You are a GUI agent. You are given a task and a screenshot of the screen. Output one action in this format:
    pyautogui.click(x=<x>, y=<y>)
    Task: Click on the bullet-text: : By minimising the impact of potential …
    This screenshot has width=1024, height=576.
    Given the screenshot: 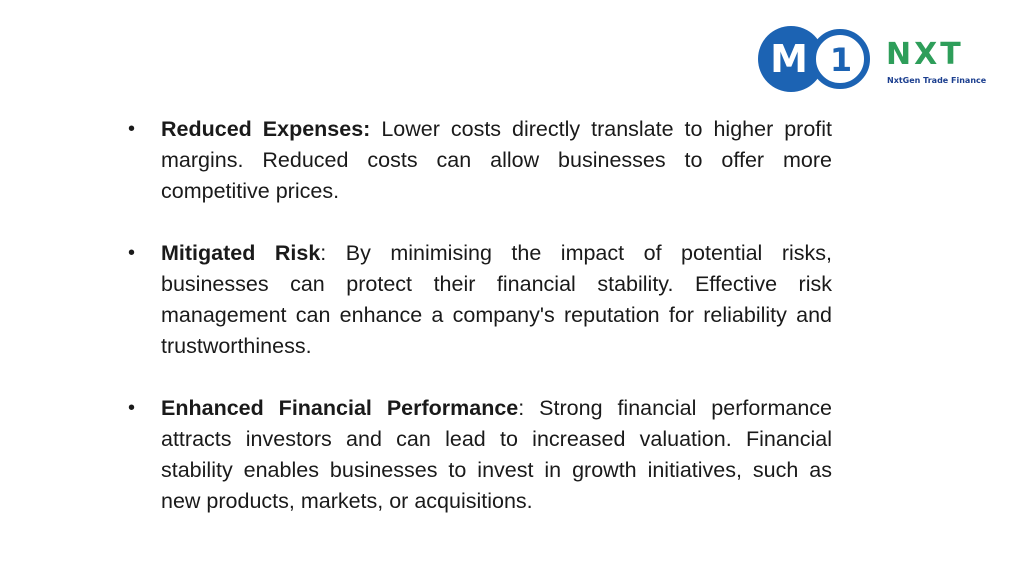 What is the action you would take?
    pyautogui.click(x=497, y=299)
    